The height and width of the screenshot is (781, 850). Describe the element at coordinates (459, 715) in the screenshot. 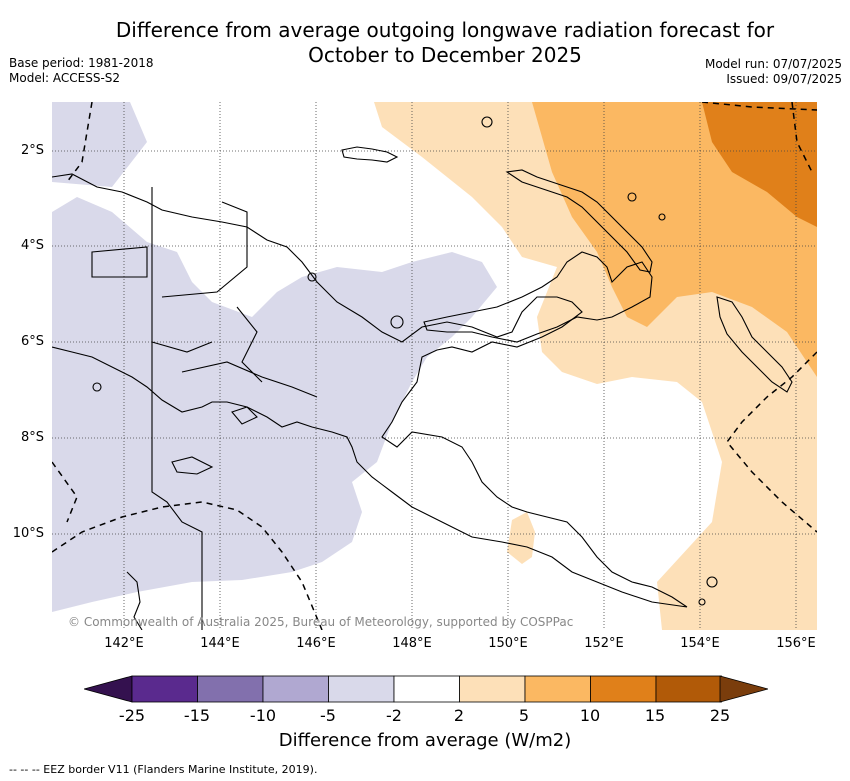

I see `colorbar-label-2: 2` at that location.